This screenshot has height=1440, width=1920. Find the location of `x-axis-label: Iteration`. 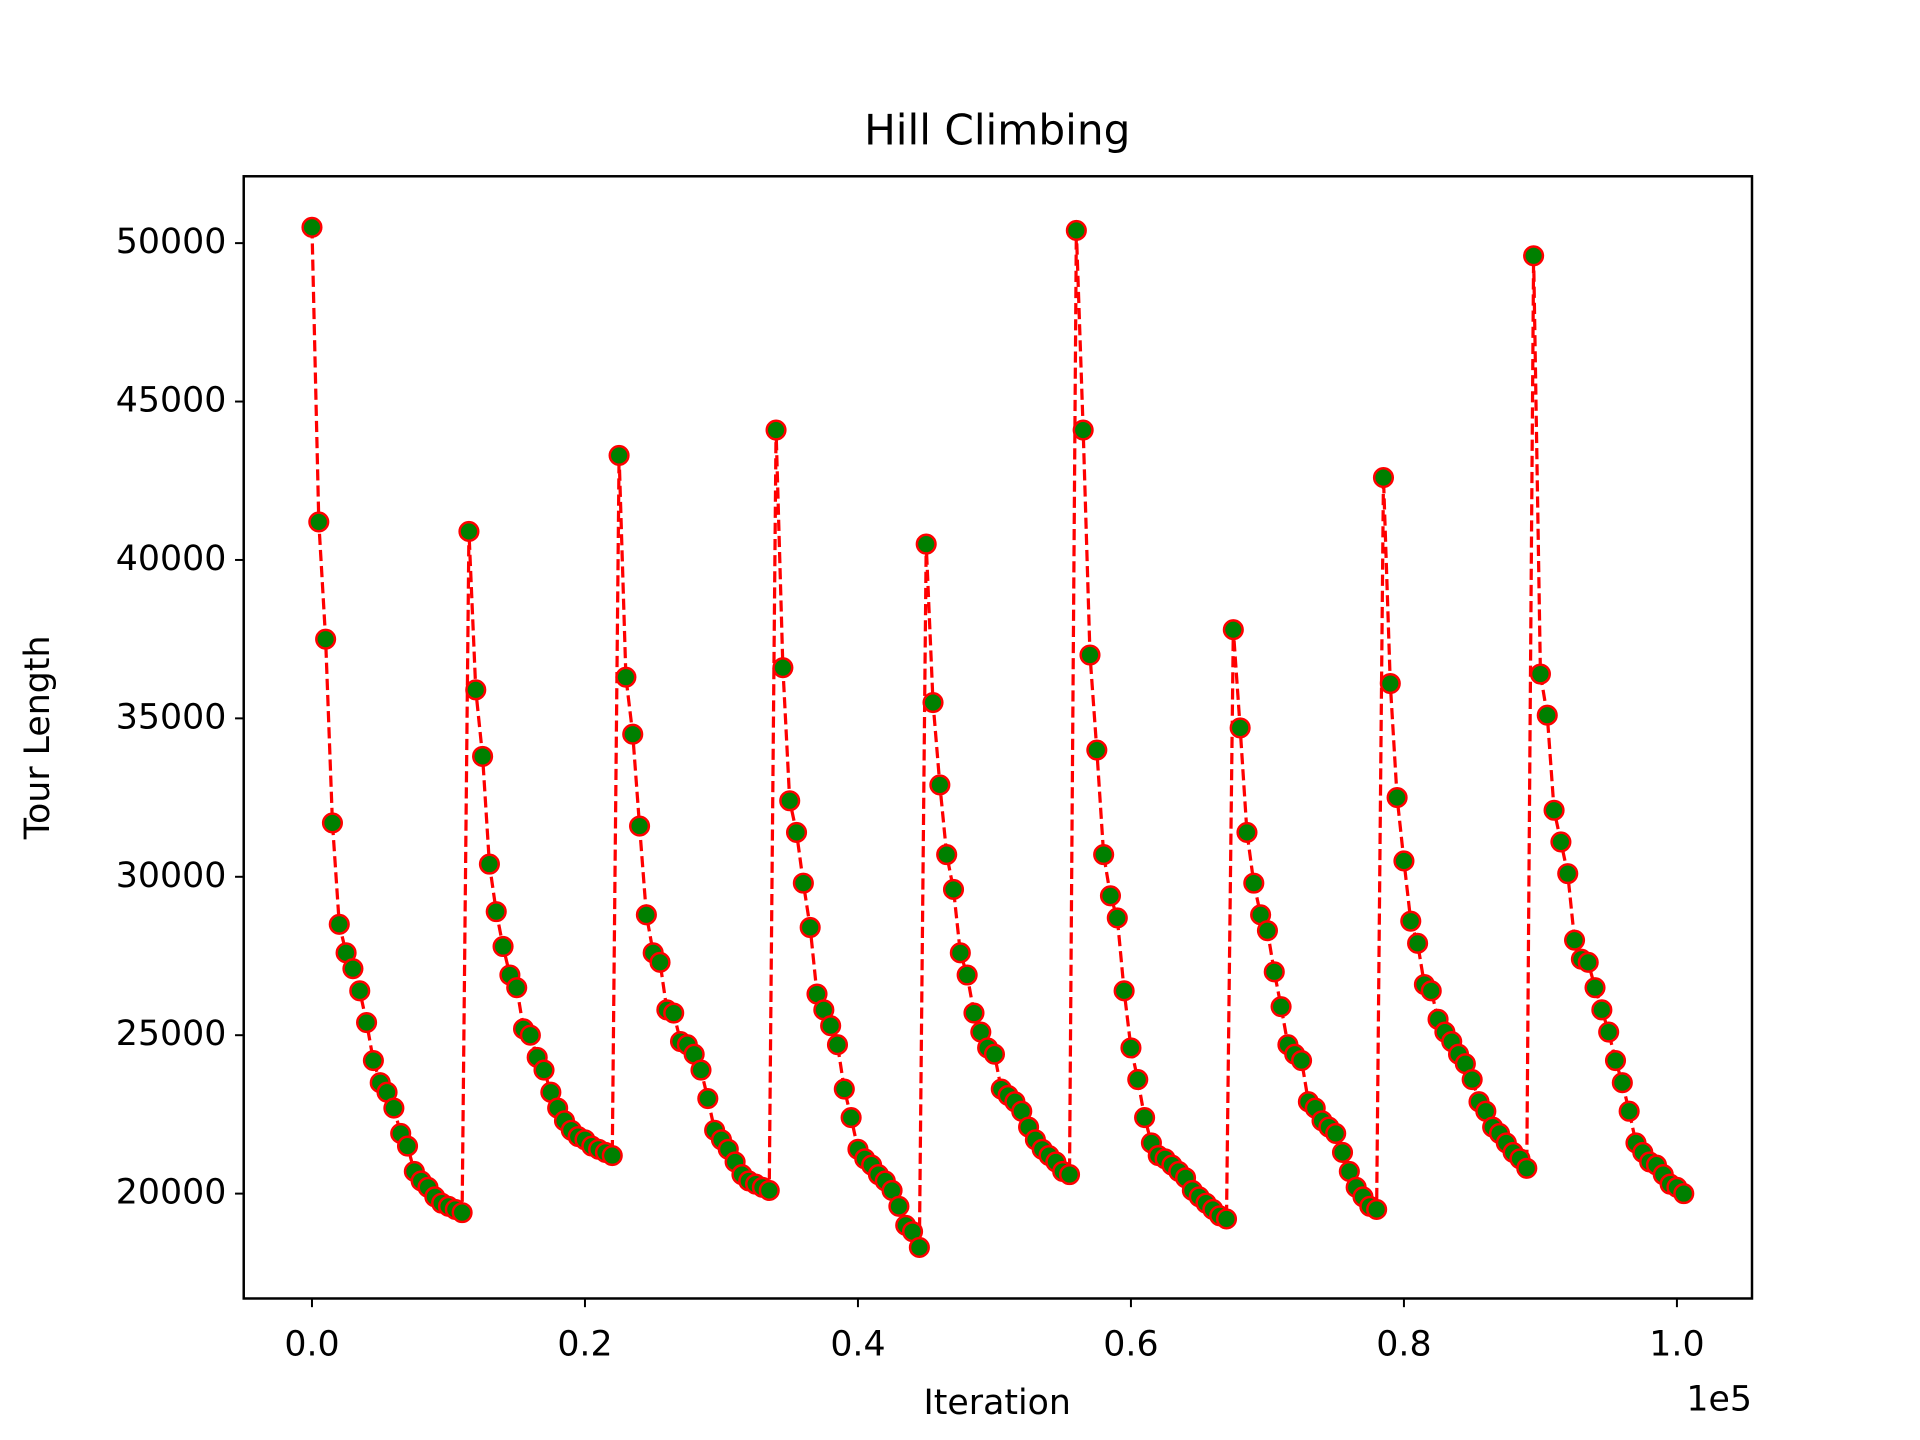

x-axis-label: Iteration is located at coordinates (997, 1403).